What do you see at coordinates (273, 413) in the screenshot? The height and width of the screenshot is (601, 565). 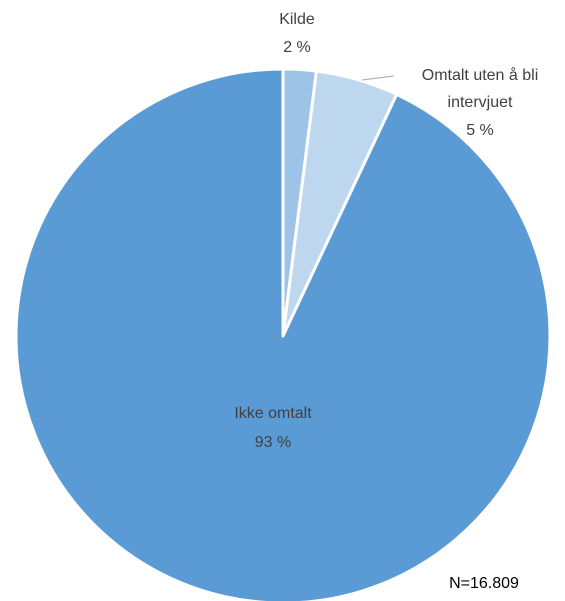 I see `slice-label-ikke-name: Ikke omtalt` at bounding box center [273, 413].